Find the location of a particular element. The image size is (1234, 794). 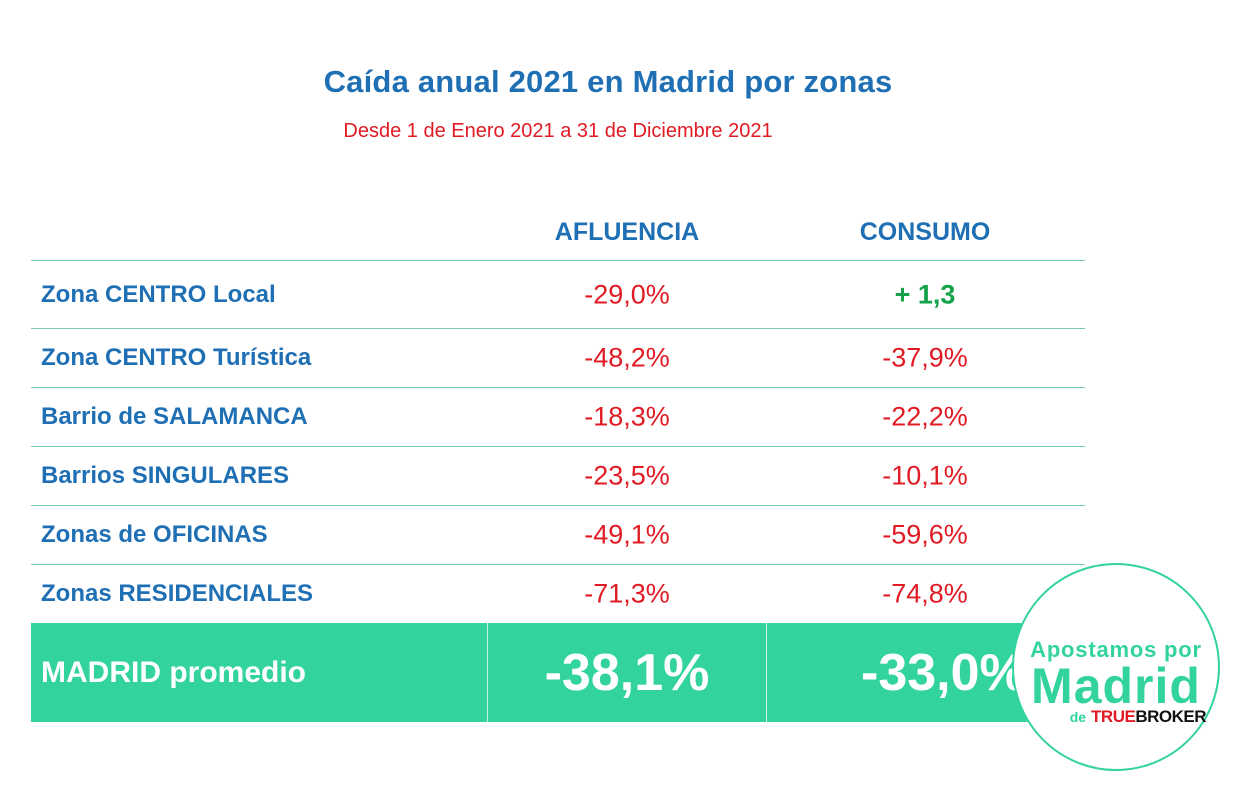

row-afluencia-value: -29,0% is located at coordinates (627, 294).